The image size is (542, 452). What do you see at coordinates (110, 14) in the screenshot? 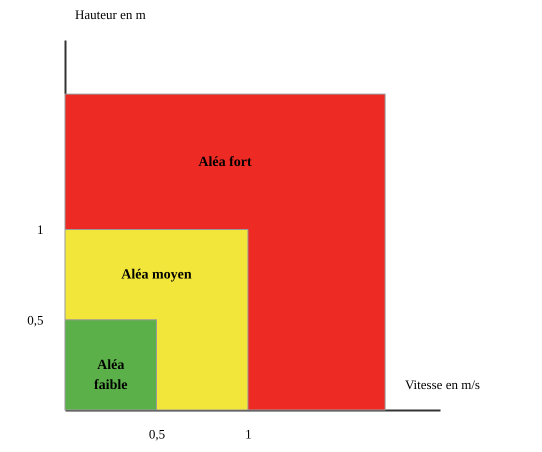
I see `y-axis-title: Hauteur en m` at bounding box center [110, 14].